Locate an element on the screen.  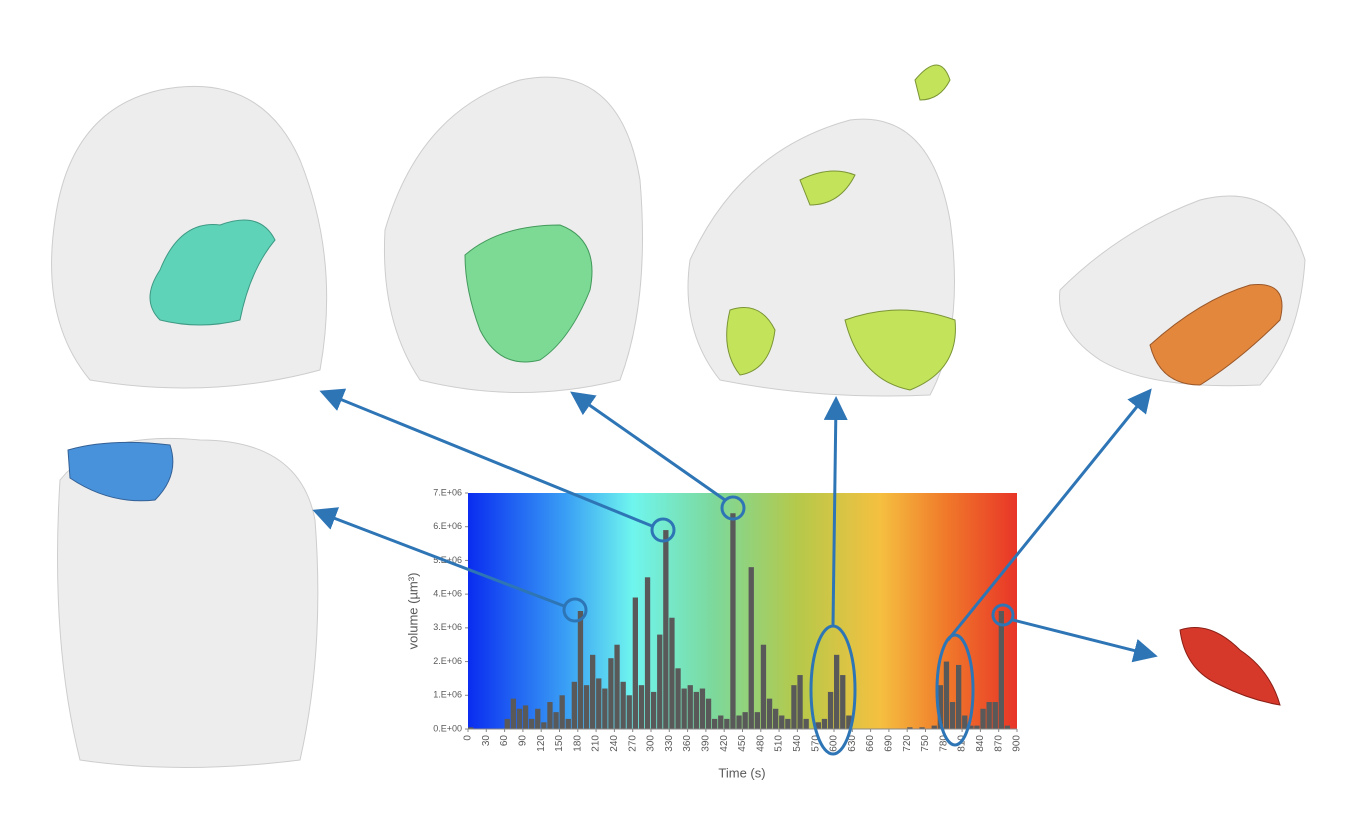
x-tick-label: 480 is located at coordinates (760, 743).